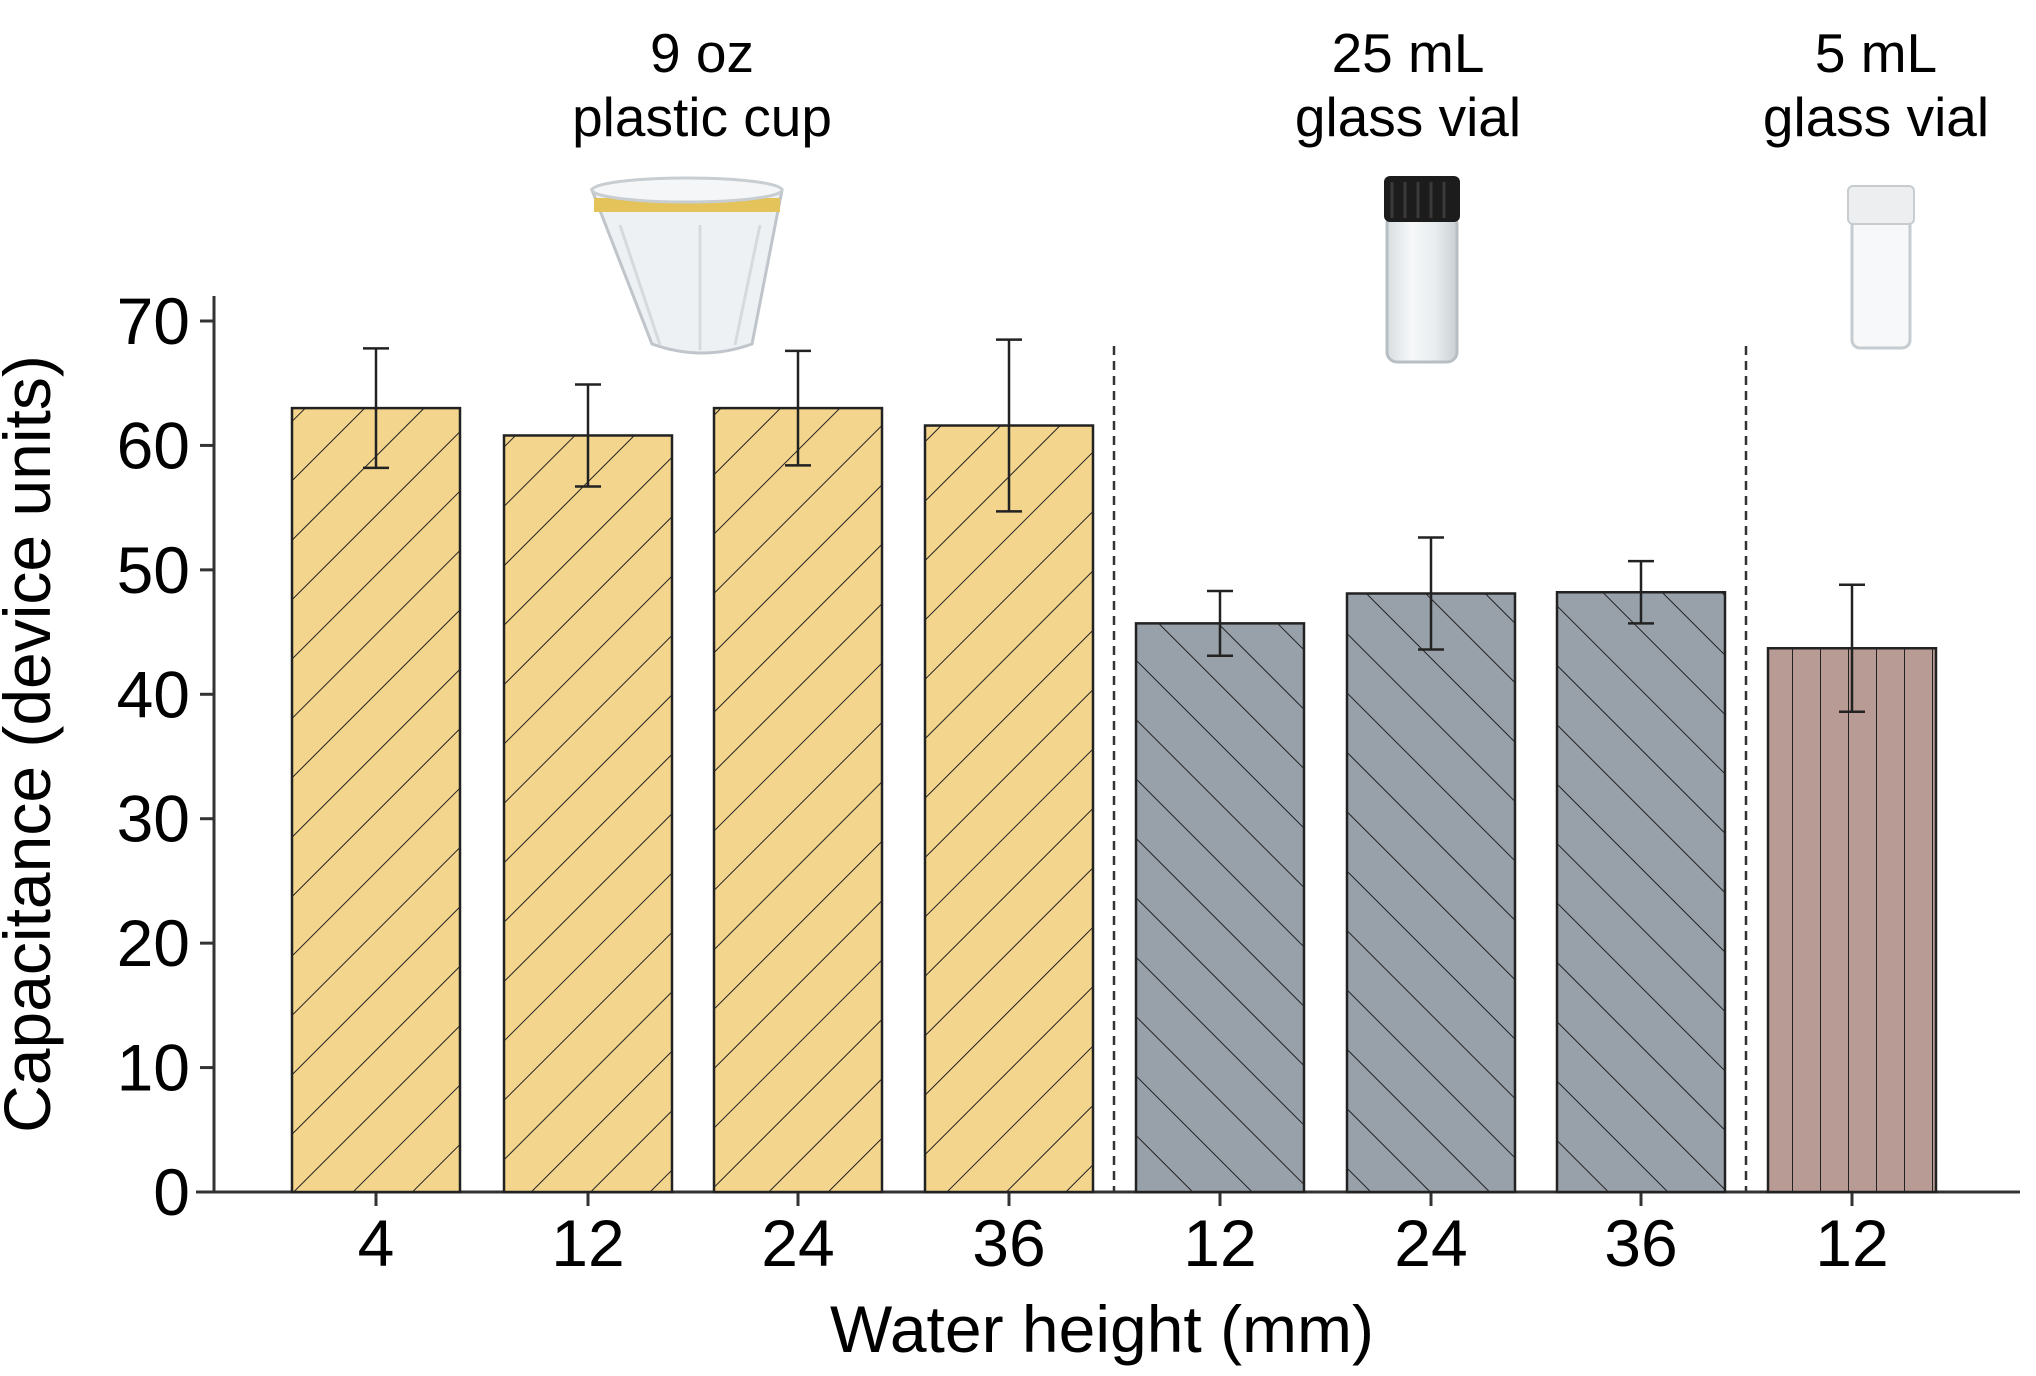 This screenshot has height=1376, width=2036. Describe the element at coordinates (1123, 1236) in the screenshot. I see `x-ticks: 4 12 24 36 12 24 36 12` at that location.